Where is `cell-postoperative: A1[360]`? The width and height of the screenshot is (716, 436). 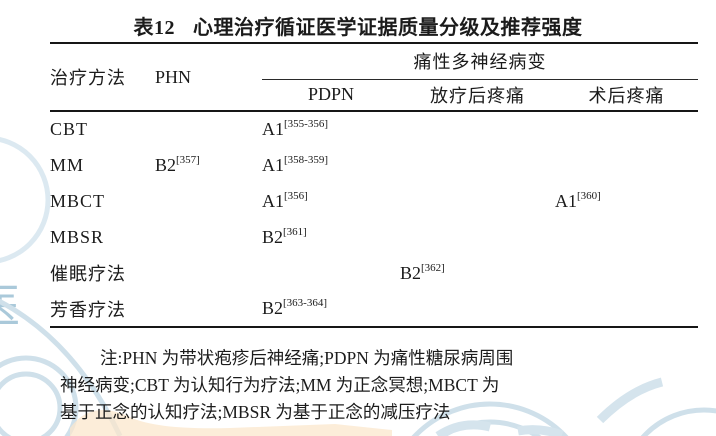 cell-postoperative: A1[360] is located at coordinates (578, 200).